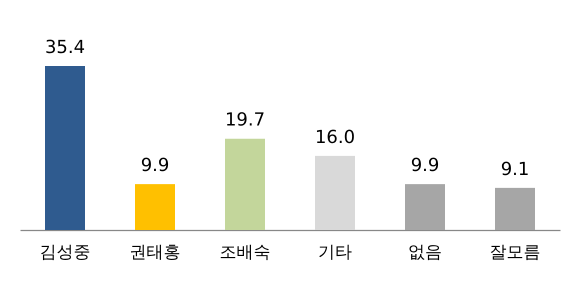 This screenshot has height=288, width=580. I want to click on data-label: 19.7, so click(245, 120).